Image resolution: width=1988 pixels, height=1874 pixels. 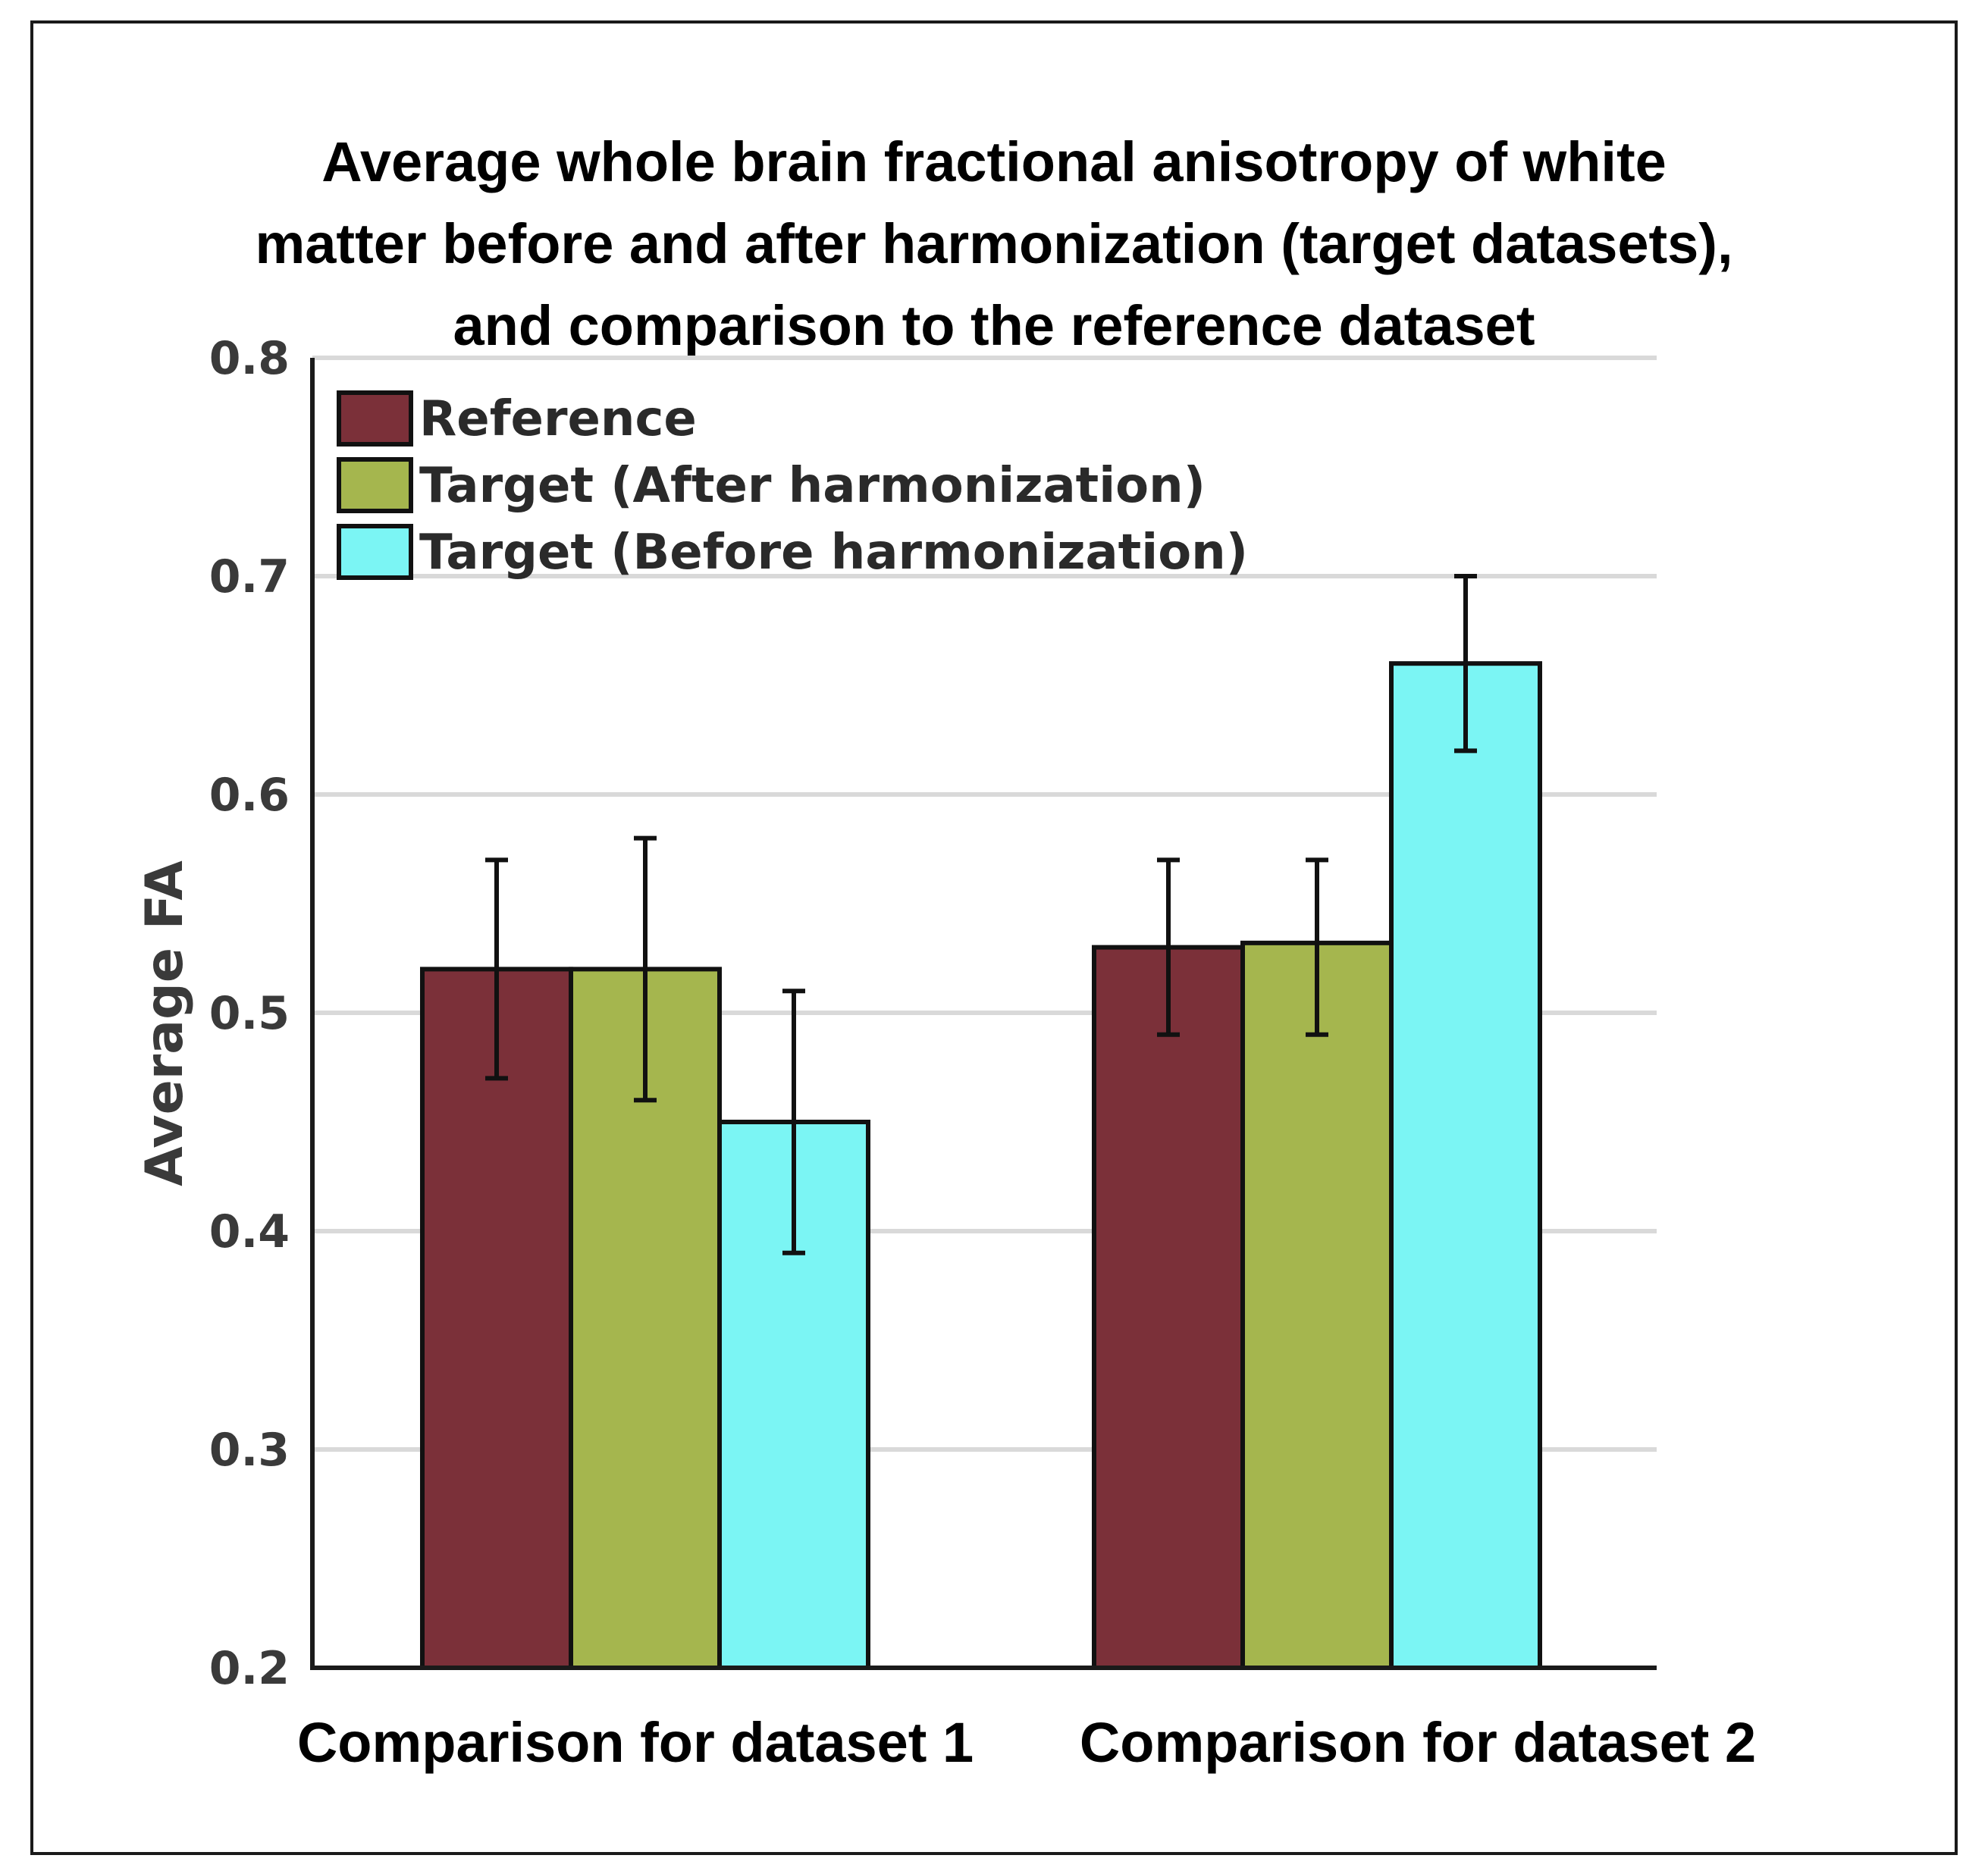 What do you see at coordinates (249, 1231) in the screenshot?
I see `y-tick-label: 0.4` at bounding box center [249, 1231].